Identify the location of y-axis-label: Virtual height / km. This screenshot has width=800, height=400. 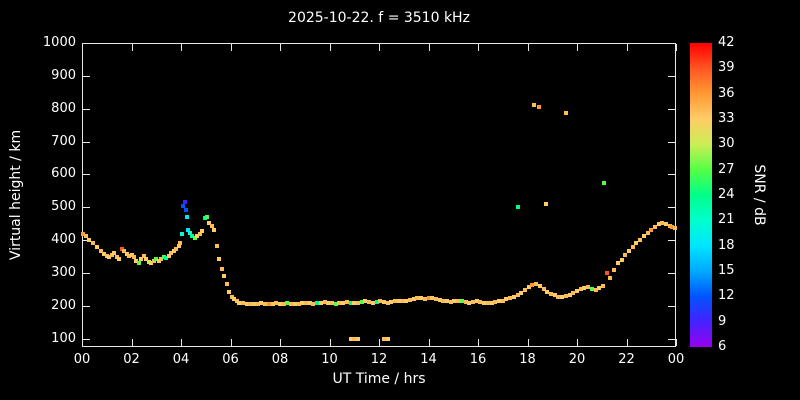
(16, 195).